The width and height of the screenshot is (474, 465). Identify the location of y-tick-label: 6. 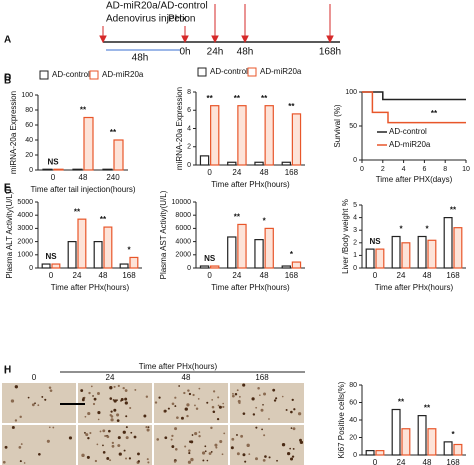
(189, 110).